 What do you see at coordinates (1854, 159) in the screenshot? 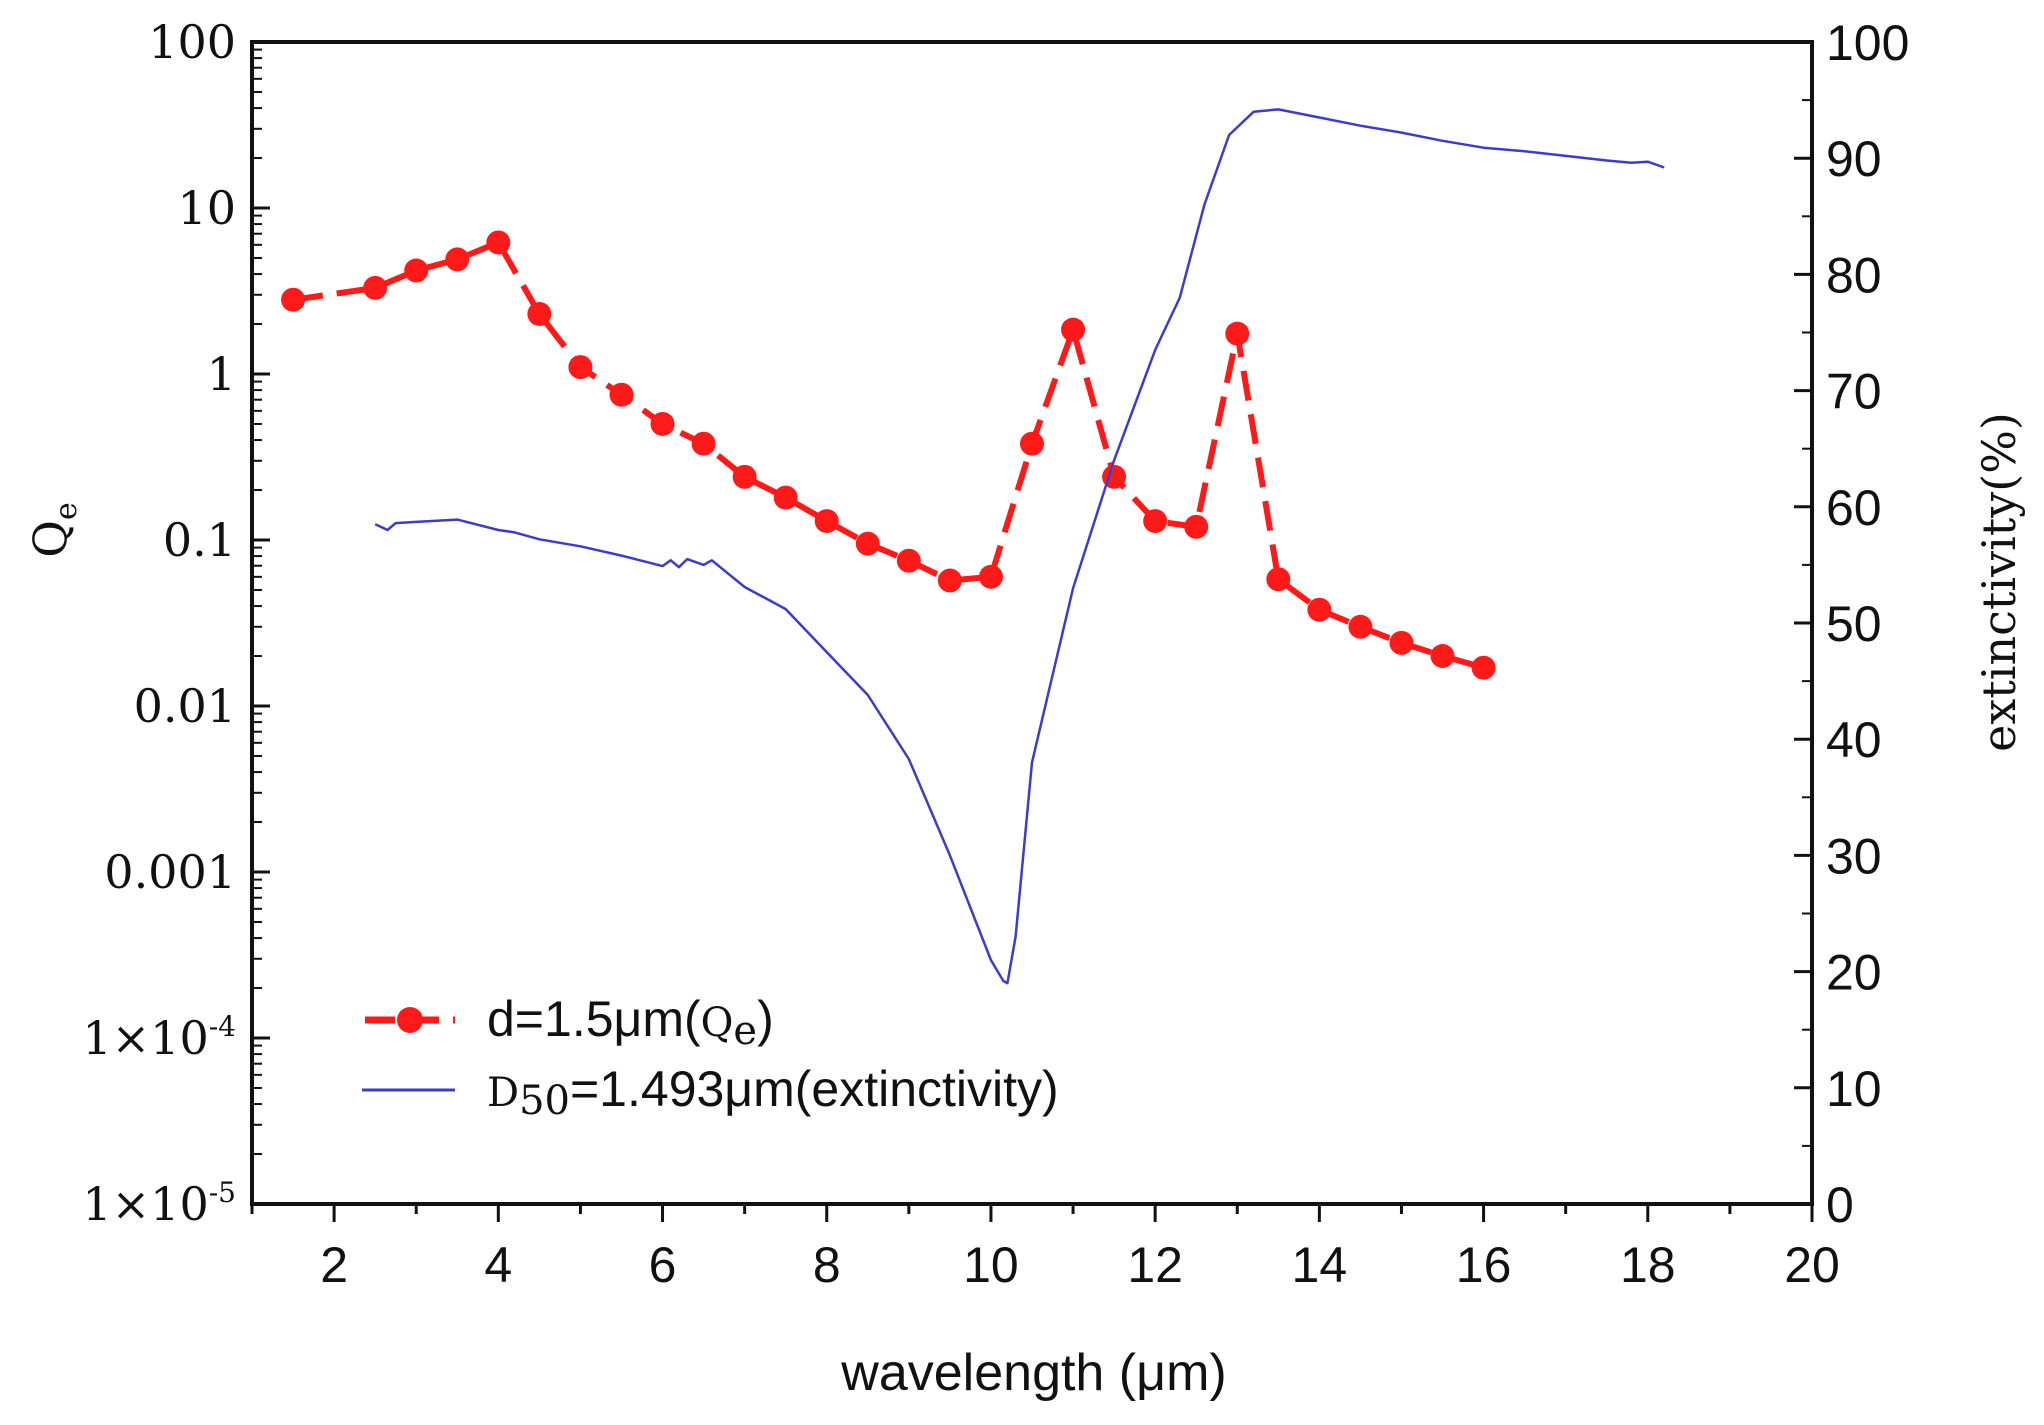
I see `y-right-tick-label: 90` at bounding box center [1854, 159].